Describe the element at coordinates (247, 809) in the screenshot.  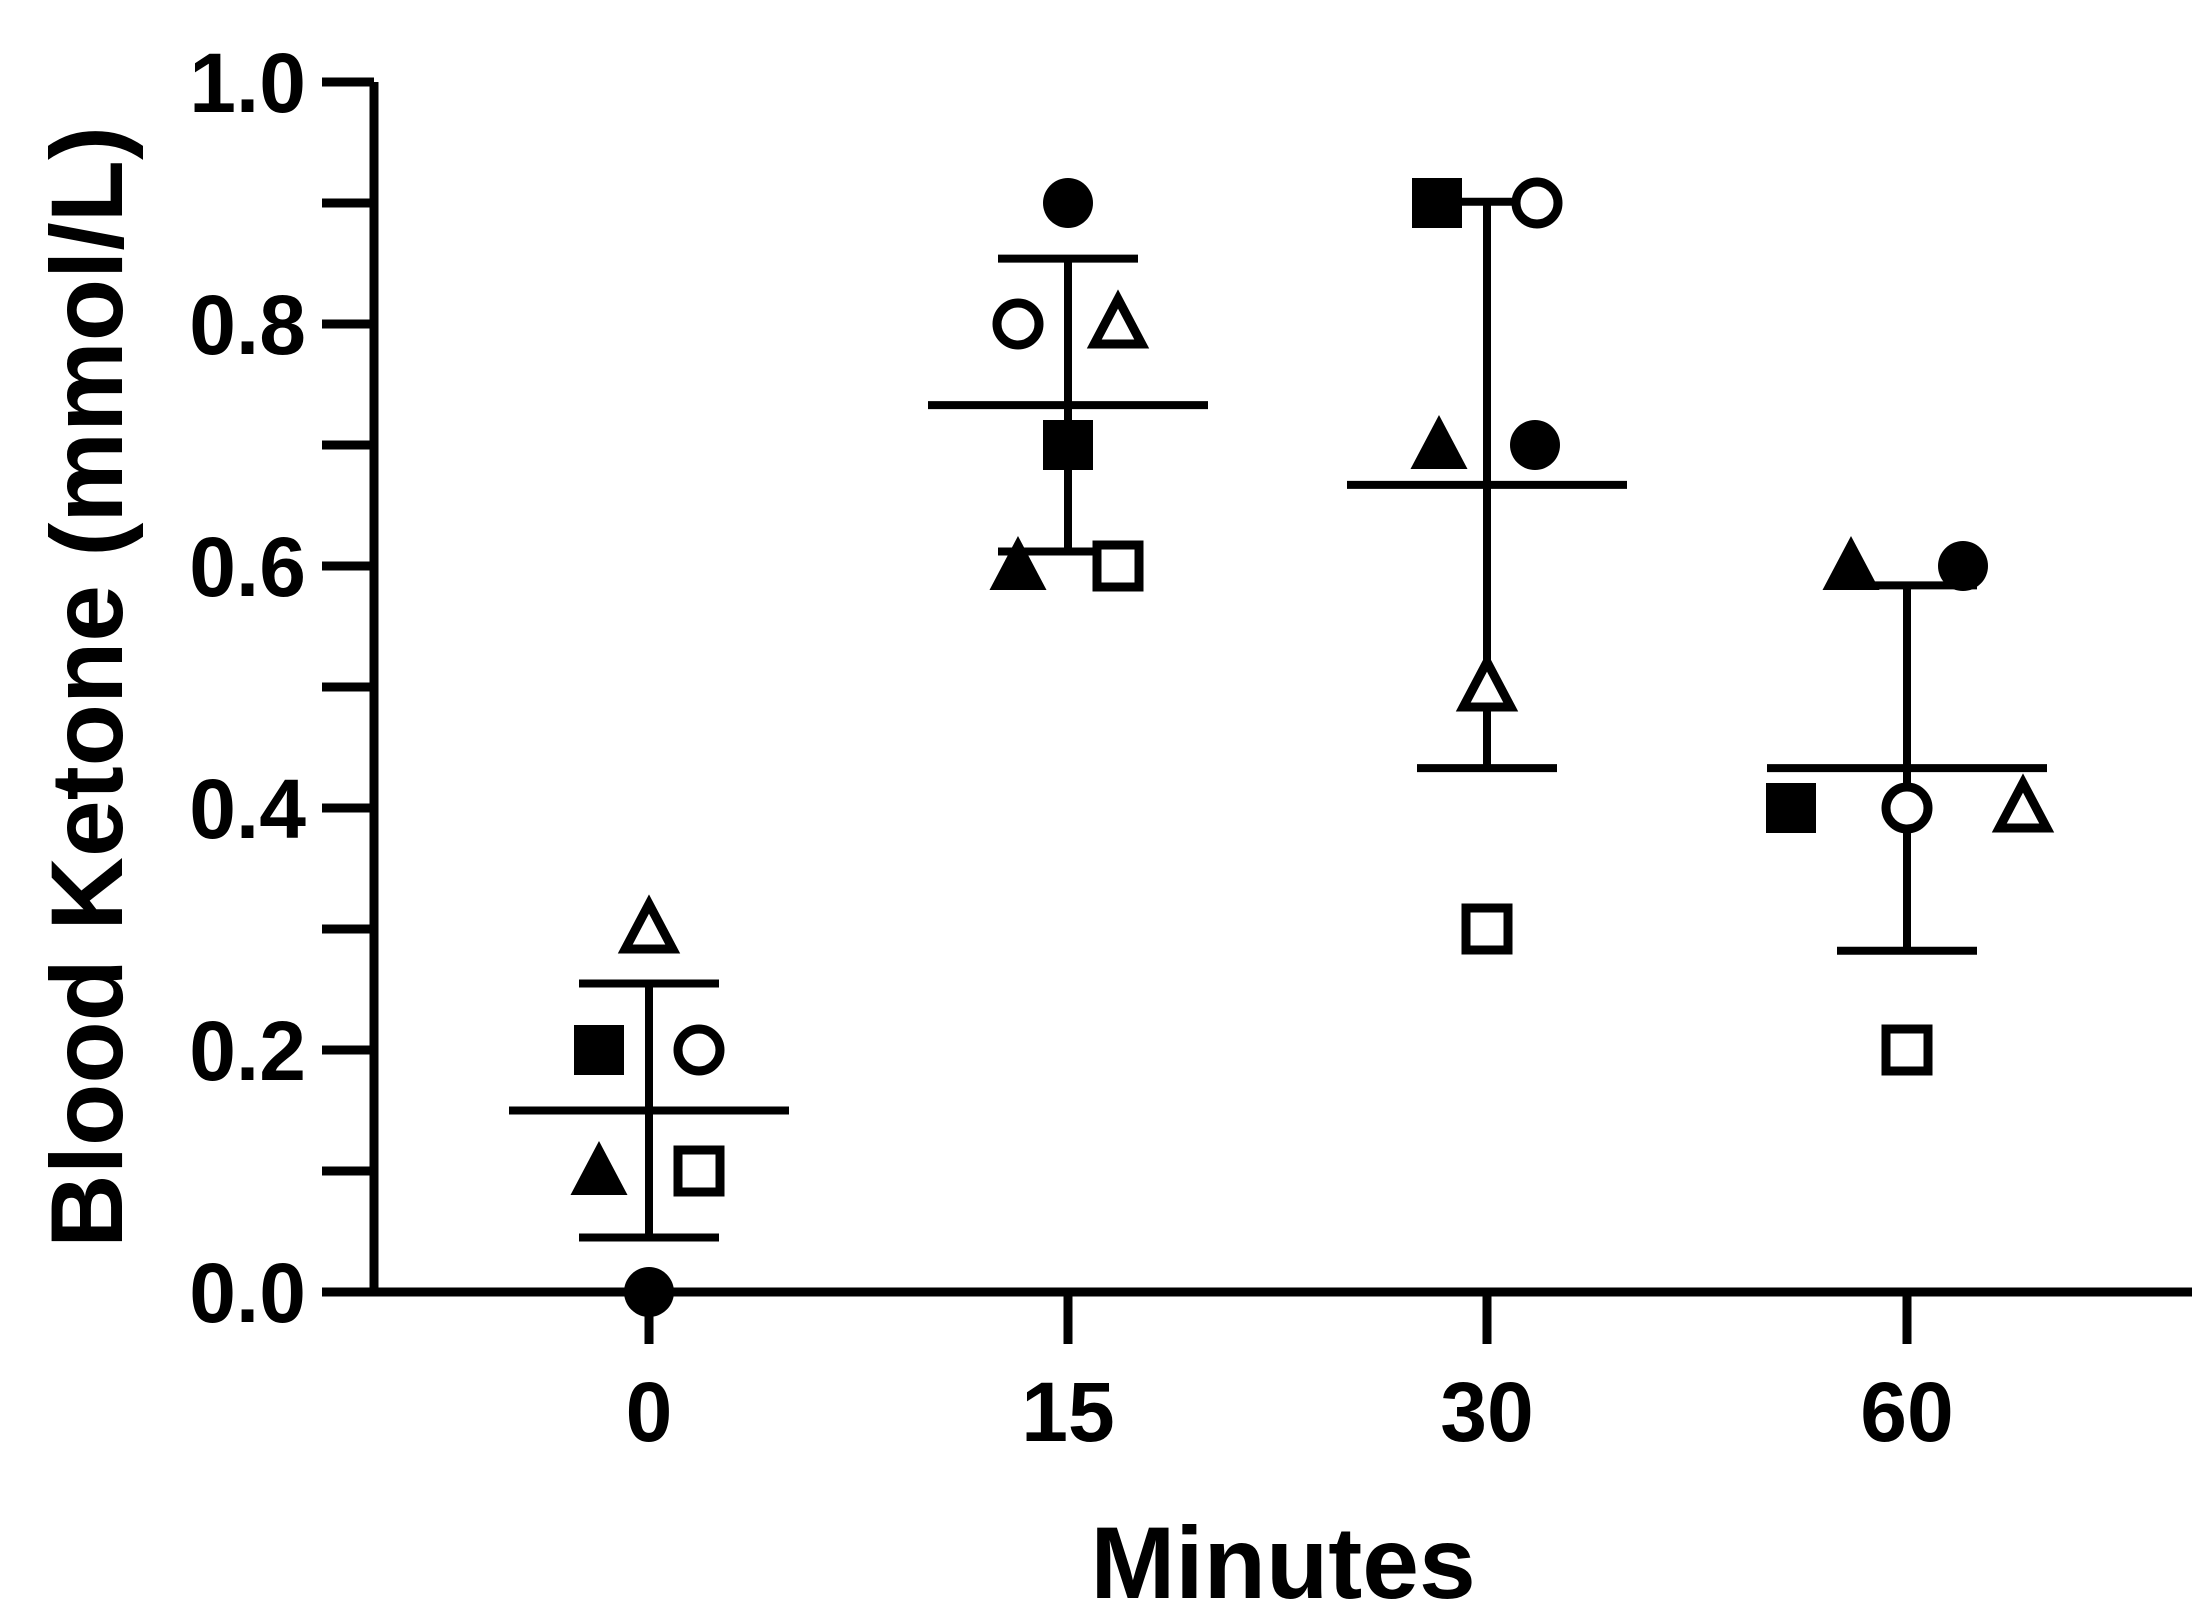
I see `y-tick-label: 0.4` at that location.